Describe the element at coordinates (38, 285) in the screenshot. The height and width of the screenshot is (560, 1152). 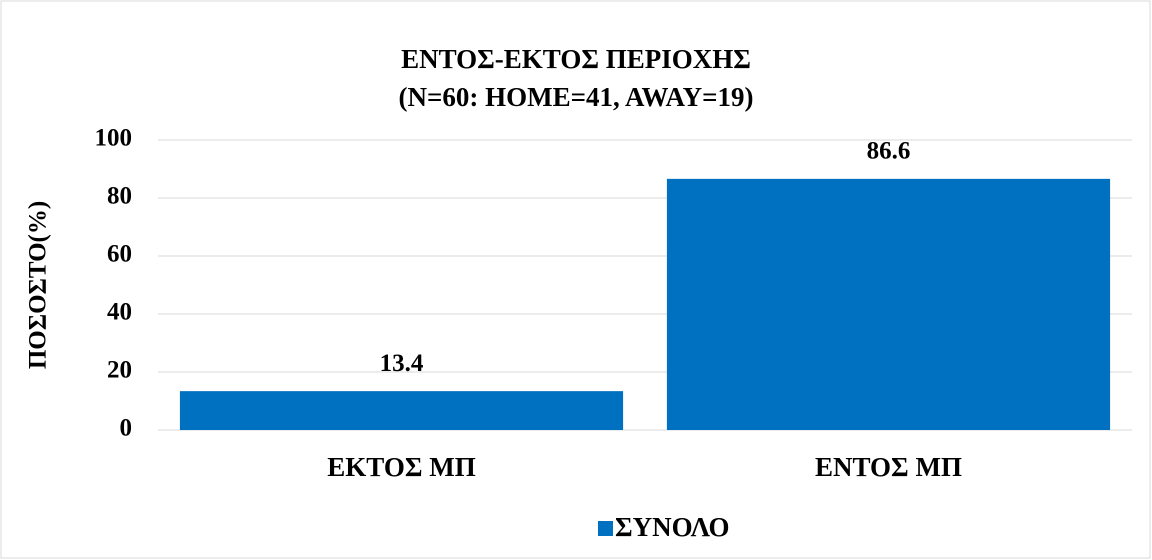
I see `y-axis-label: ΠΟΣΟΣΤΟ(%)` at that location.